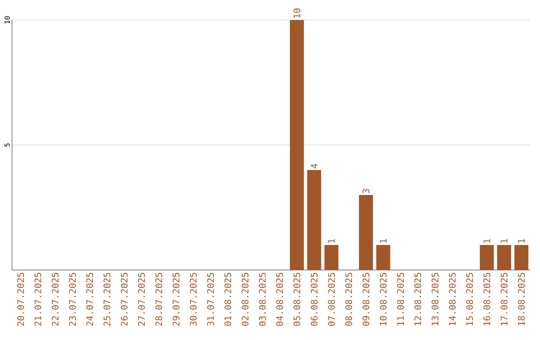 This screenshot has height=340, width=540. Describe the element at coordinates (469, 299) in the screenshot. I see `x-tick-label: 15.08.2025` at that location.